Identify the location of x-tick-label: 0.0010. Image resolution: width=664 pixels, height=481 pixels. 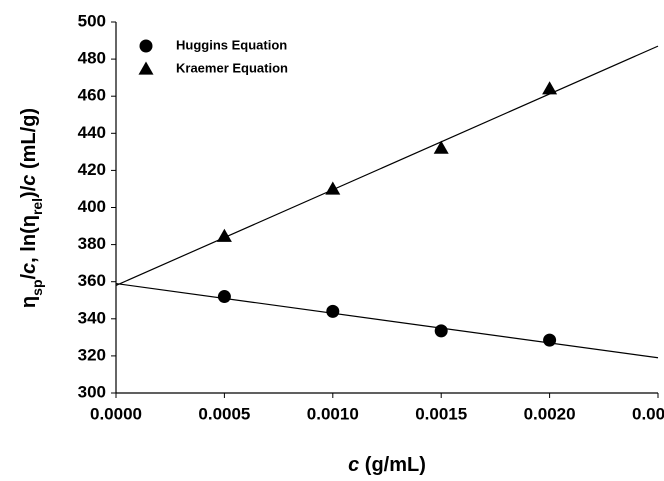
(333, 413).